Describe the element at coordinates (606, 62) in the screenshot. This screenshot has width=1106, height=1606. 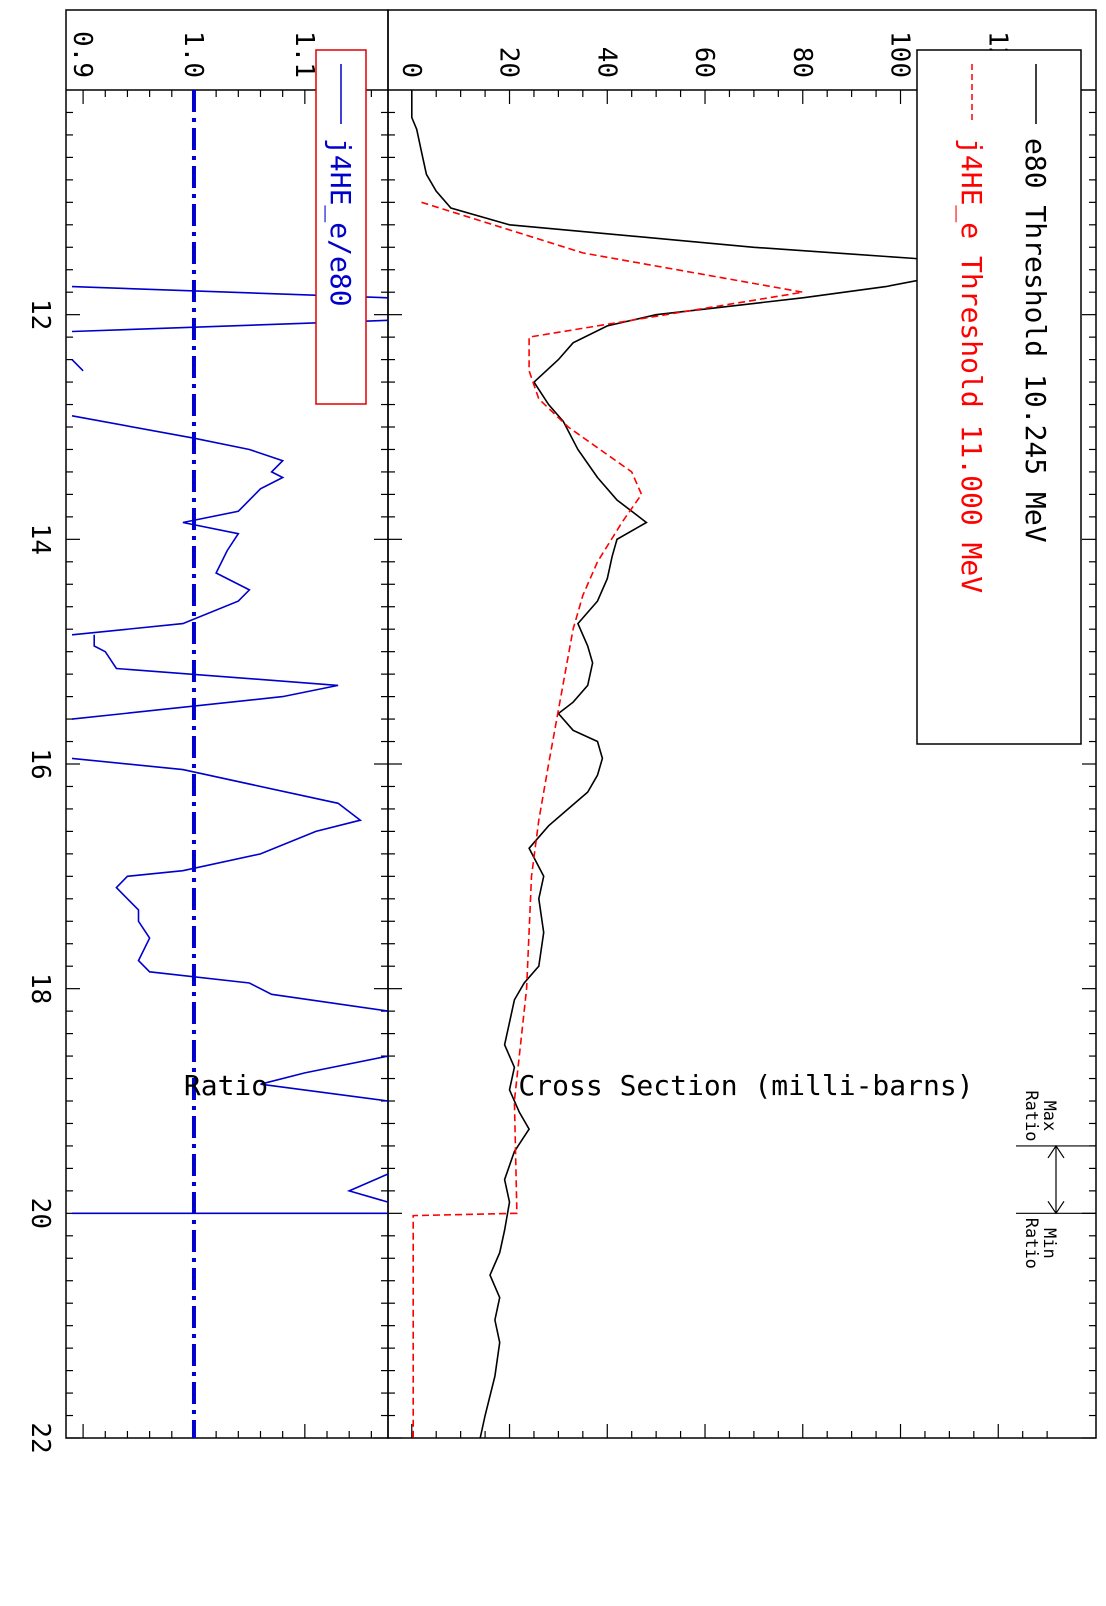
I see `y-tick-label: 40` at that location.